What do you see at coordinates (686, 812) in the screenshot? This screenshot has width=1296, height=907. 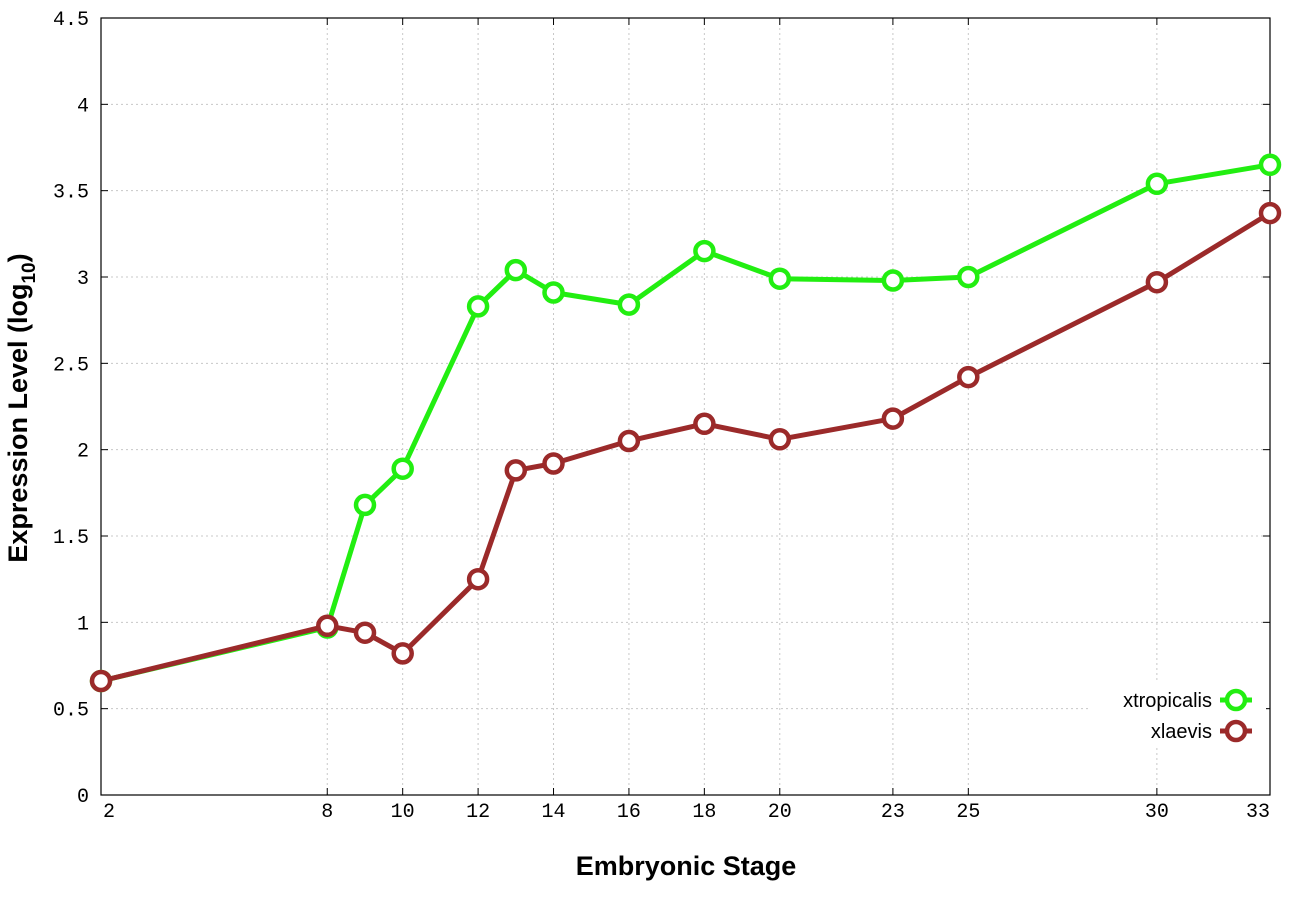 I see `x-tick-labels: 2 8 10 12 14 16 18 20 23 25 30 33` at bounding box center [686, 812].